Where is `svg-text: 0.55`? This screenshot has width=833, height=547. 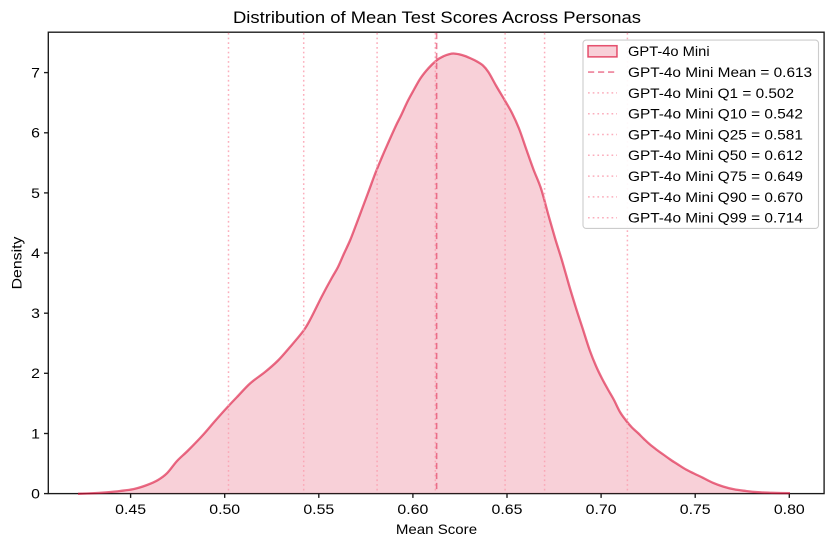
svg-text: 0.55 is located at coordinates (318, 509).